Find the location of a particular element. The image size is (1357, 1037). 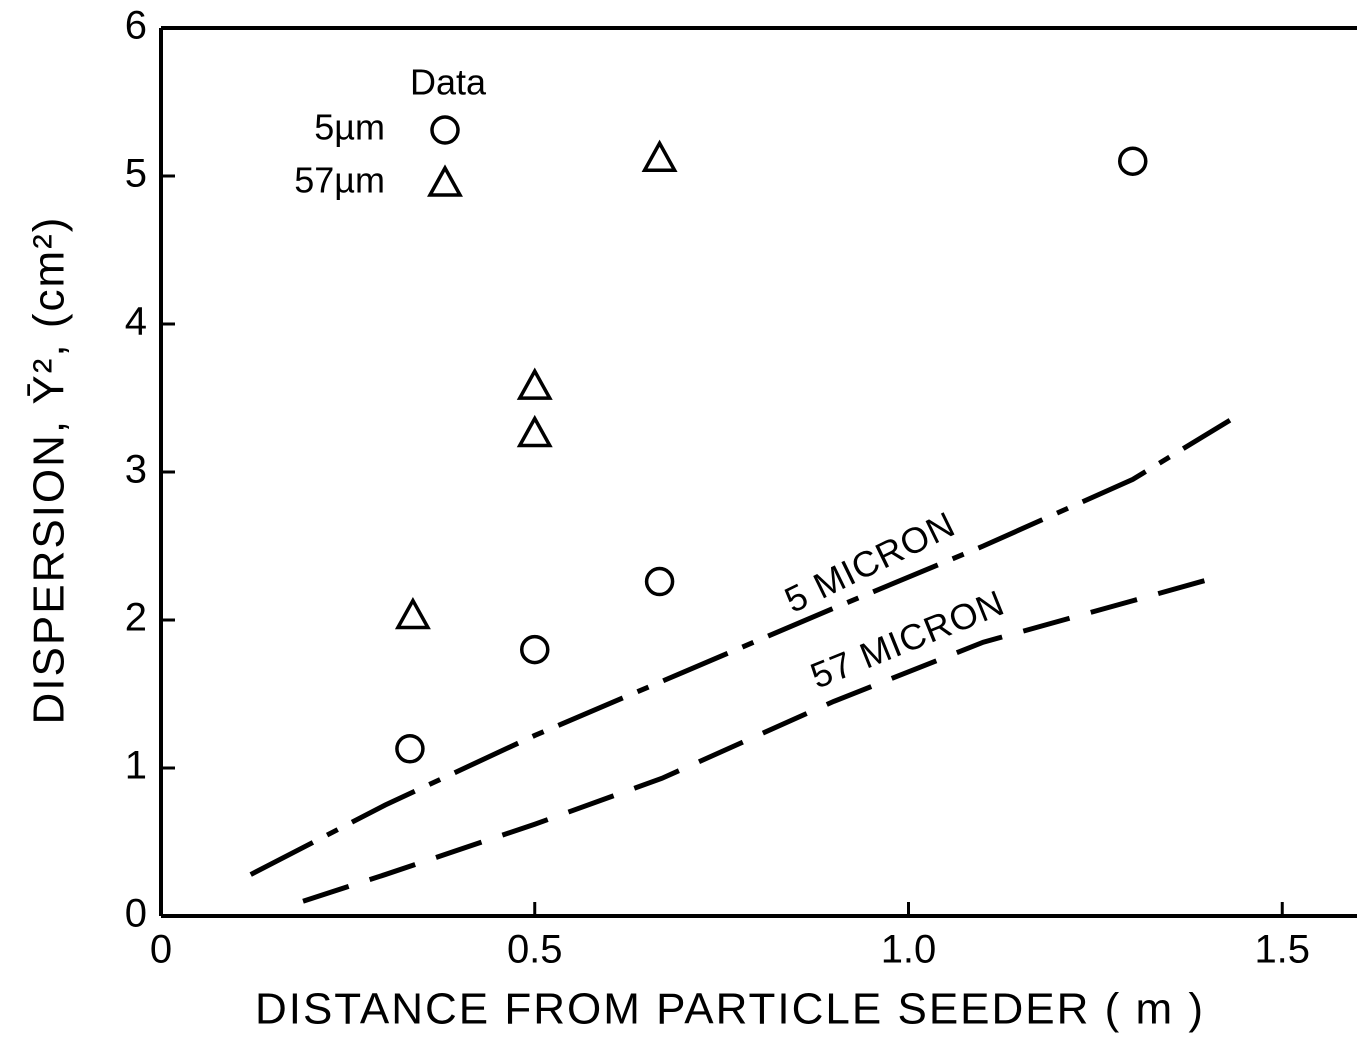

curve-label: 5 MICRON is located at coordinates (869, 562).